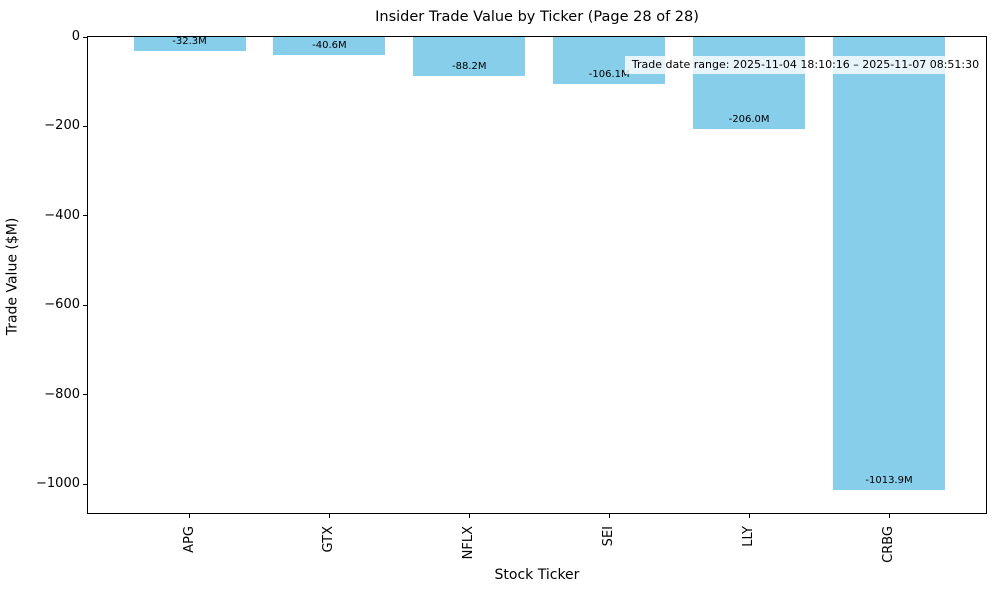  I want to click on bar-gtx, so click(329, 46).